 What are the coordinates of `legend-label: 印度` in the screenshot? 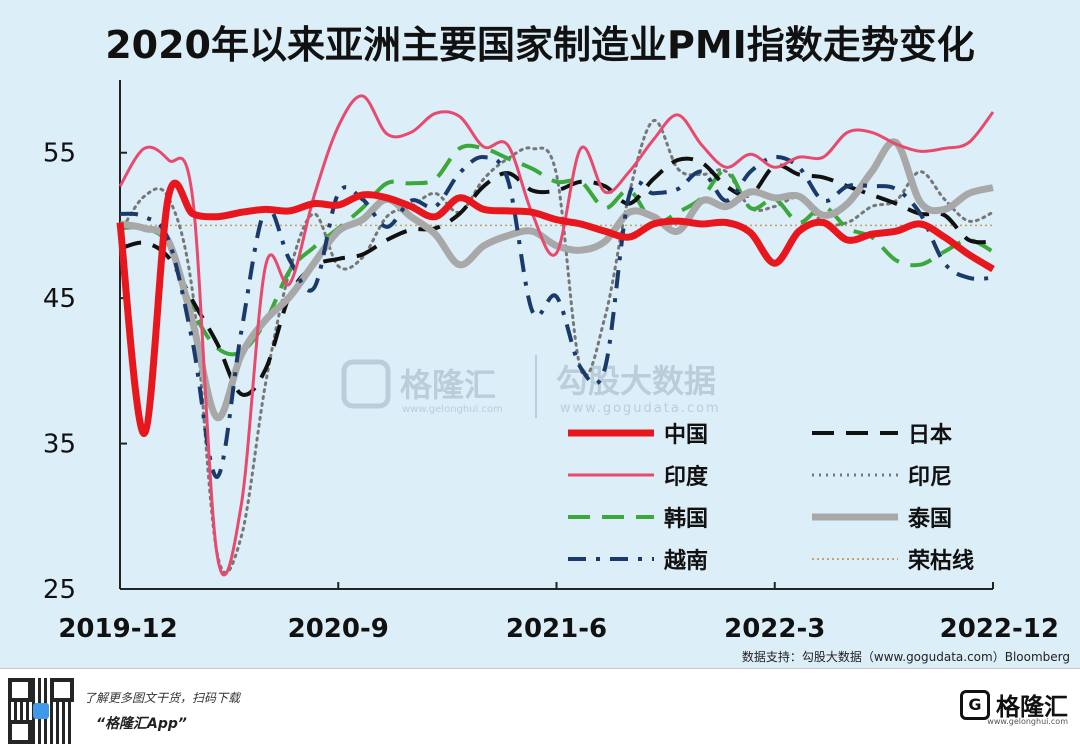 It's located at (686, 477).